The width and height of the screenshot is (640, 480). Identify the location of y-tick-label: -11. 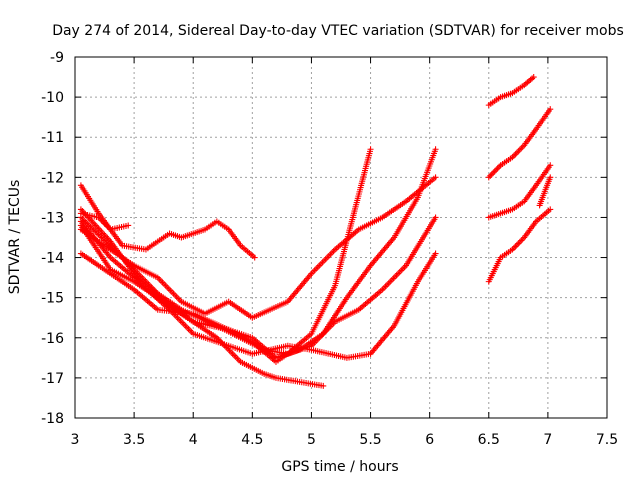
(52, 138).